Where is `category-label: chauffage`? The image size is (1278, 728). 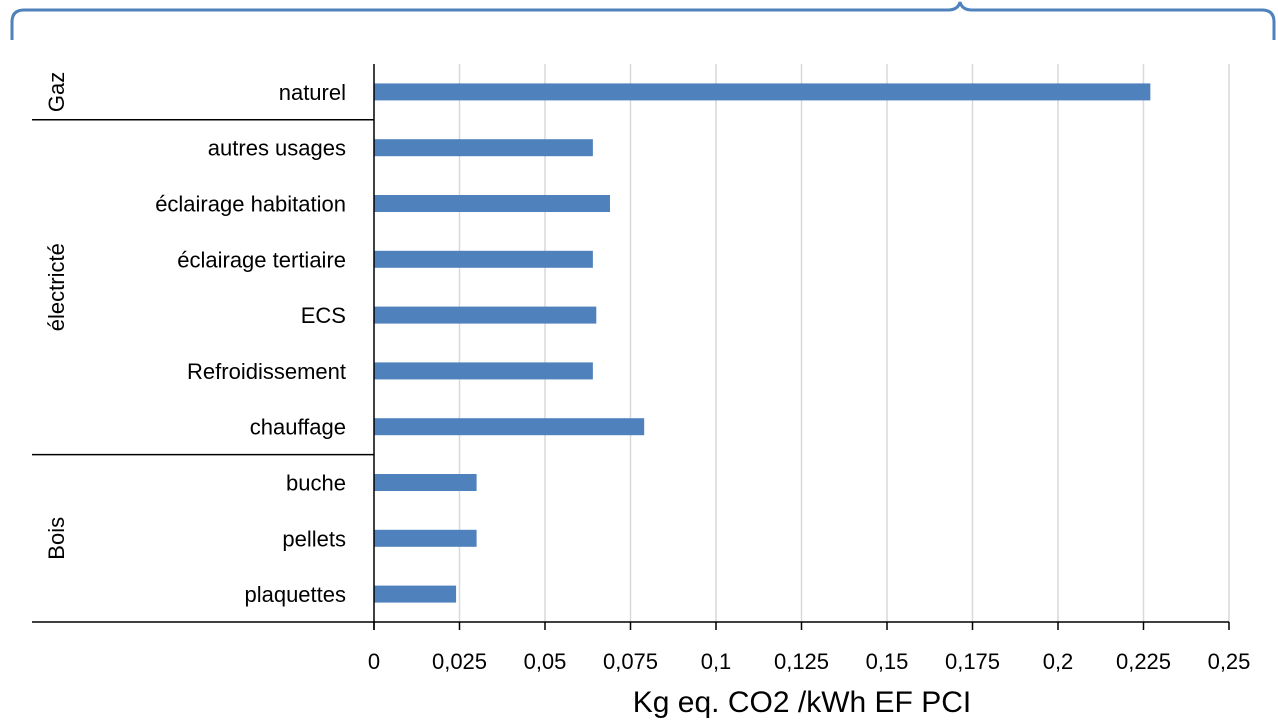 category-label: chauffage is located at coordinates (298, 427).